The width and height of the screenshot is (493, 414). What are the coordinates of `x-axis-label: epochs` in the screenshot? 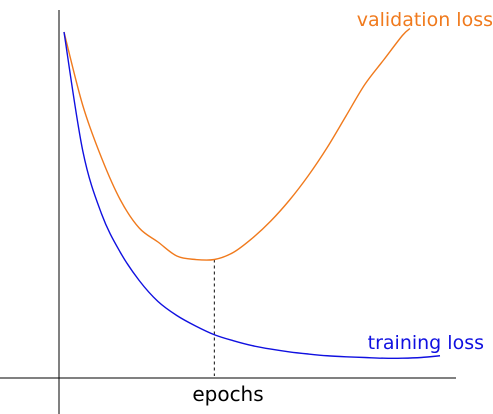 It's located at (227, 394).